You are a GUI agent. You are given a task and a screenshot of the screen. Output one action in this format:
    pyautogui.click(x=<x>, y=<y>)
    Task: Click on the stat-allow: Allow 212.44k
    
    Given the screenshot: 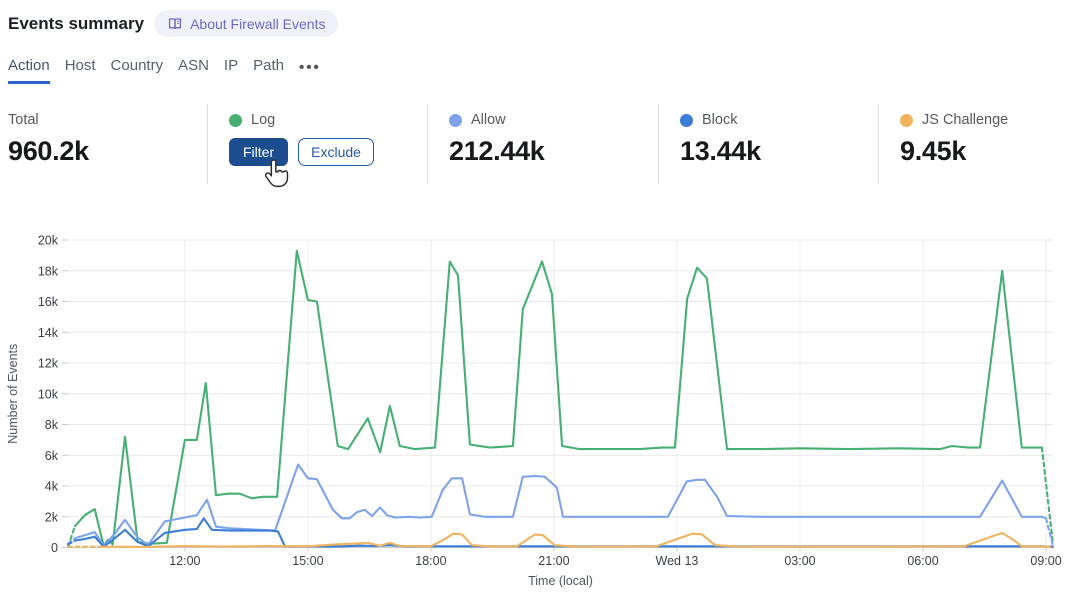 What is the action you would take?
    pyautogui.click(x=542, y=144)
    